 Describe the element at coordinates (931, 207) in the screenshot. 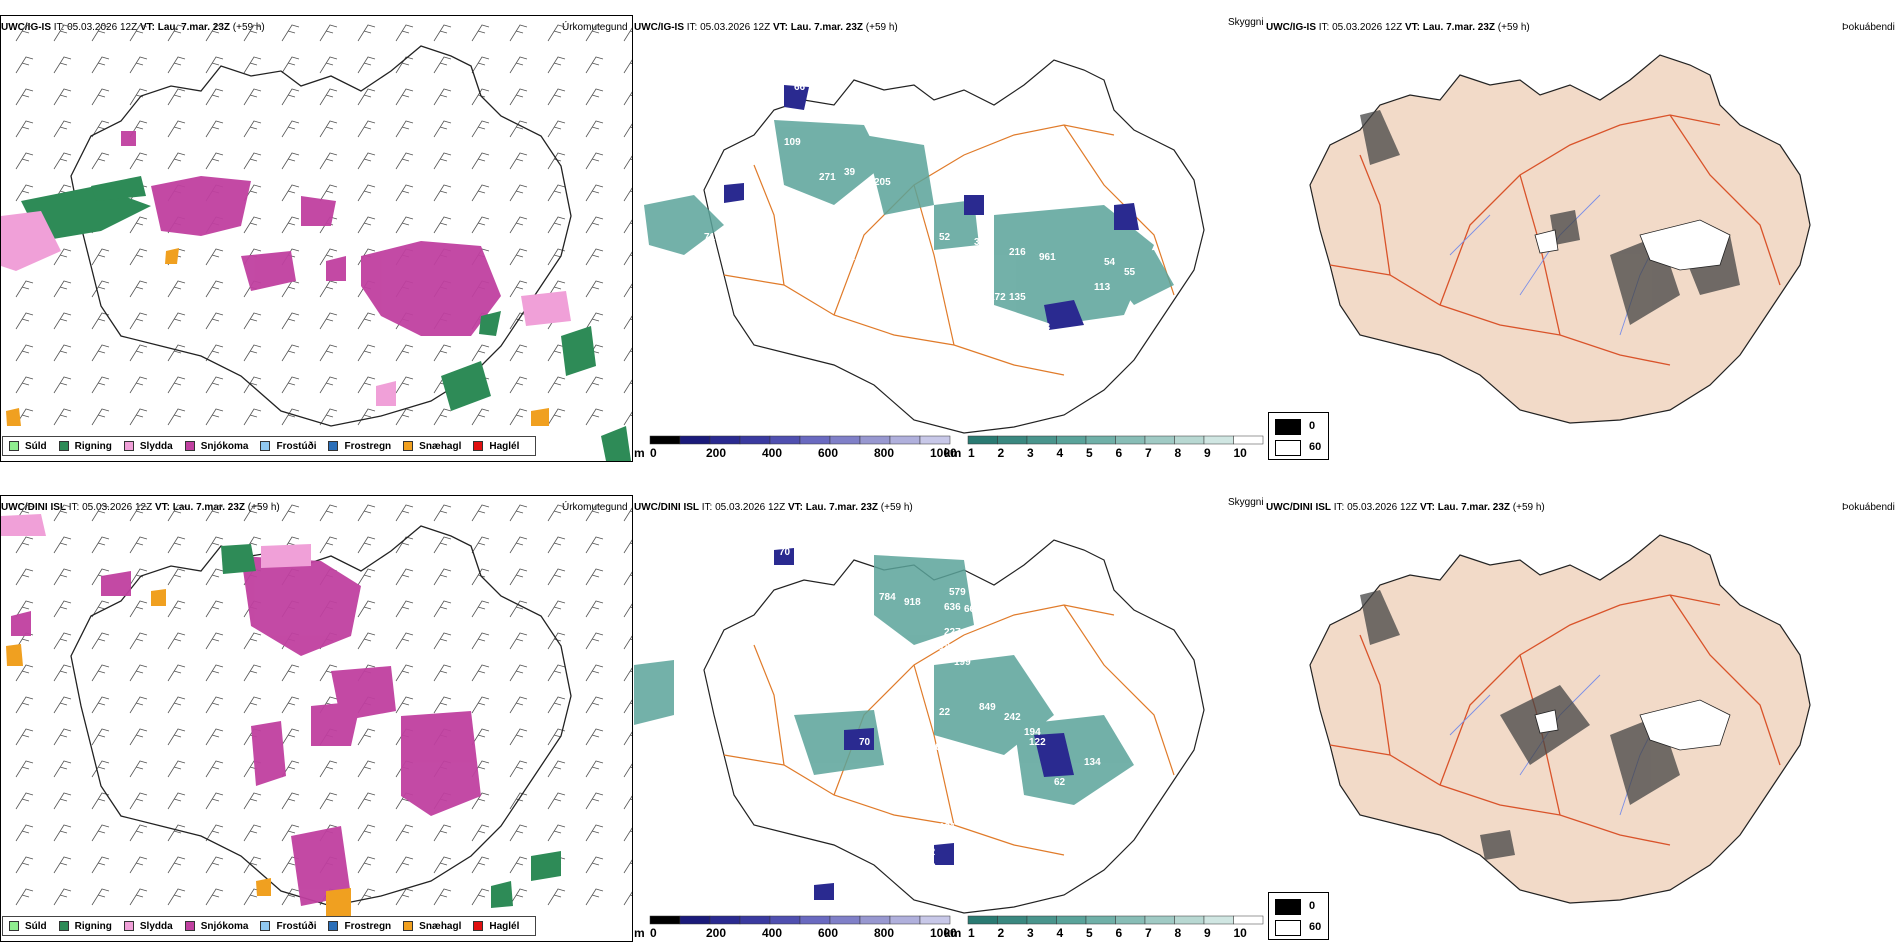

I see `cloud-base-low-areas` at that location.